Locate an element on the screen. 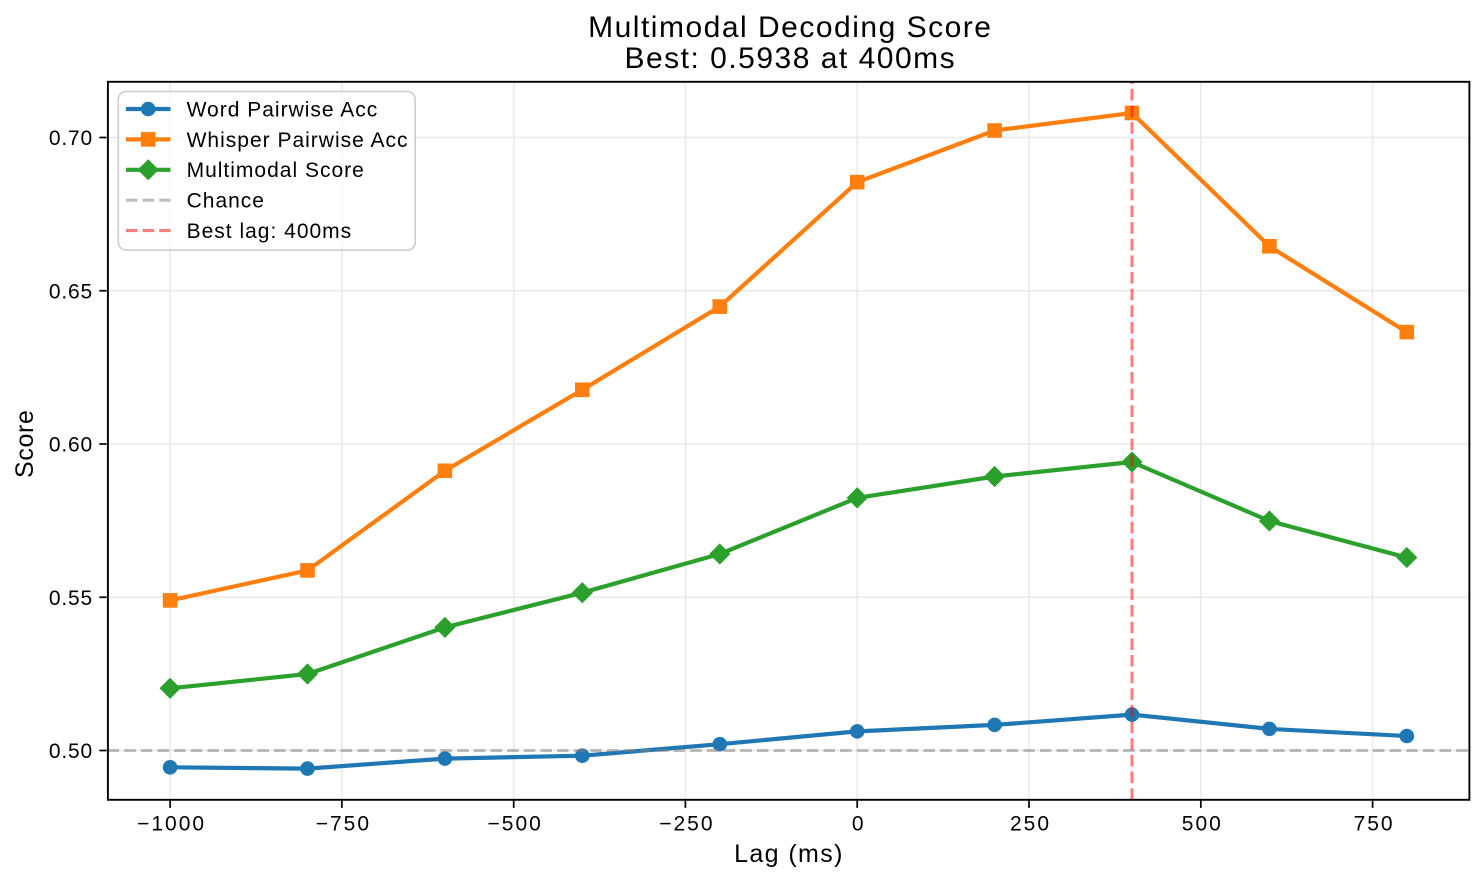  svg-text: Lag (ms) is located at coordinates (789, 854).